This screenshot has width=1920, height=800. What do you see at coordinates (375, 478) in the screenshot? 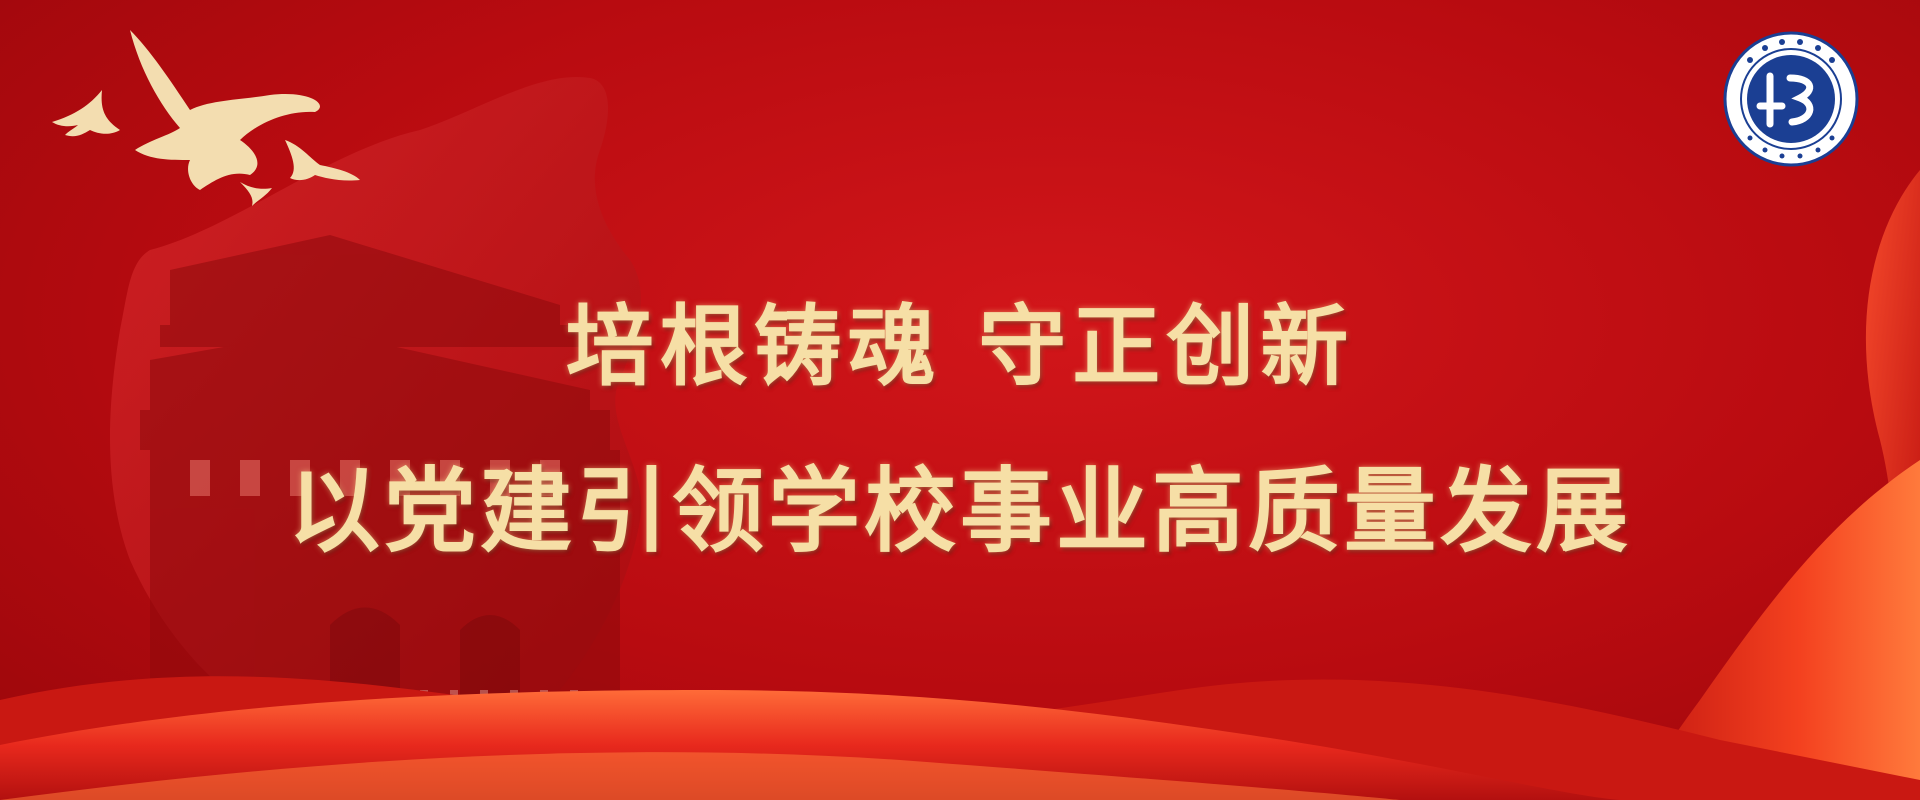
I see `gate-windows` at bounding box center [375, 478].